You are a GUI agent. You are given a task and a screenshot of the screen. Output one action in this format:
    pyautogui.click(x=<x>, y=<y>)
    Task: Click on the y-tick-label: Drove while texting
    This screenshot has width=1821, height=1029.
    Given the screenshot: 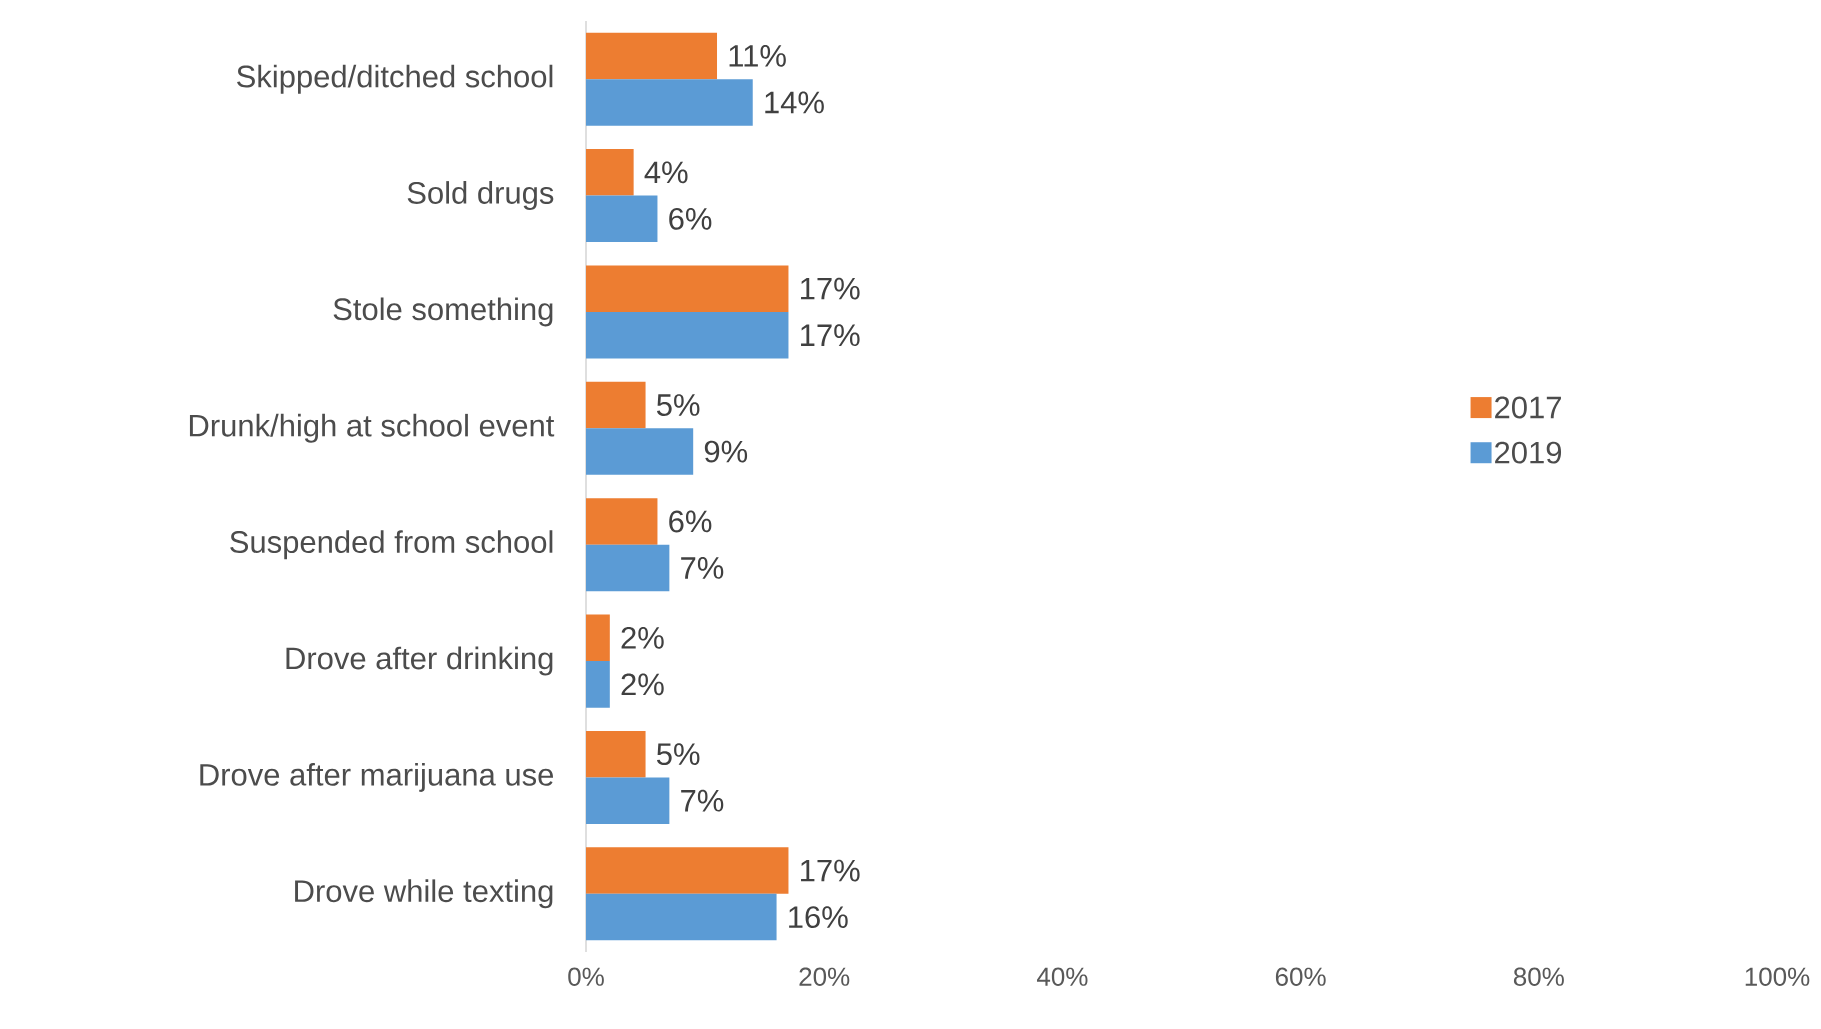 What is the action you would take?
    pyautogui.click(x=424, y=894)
    